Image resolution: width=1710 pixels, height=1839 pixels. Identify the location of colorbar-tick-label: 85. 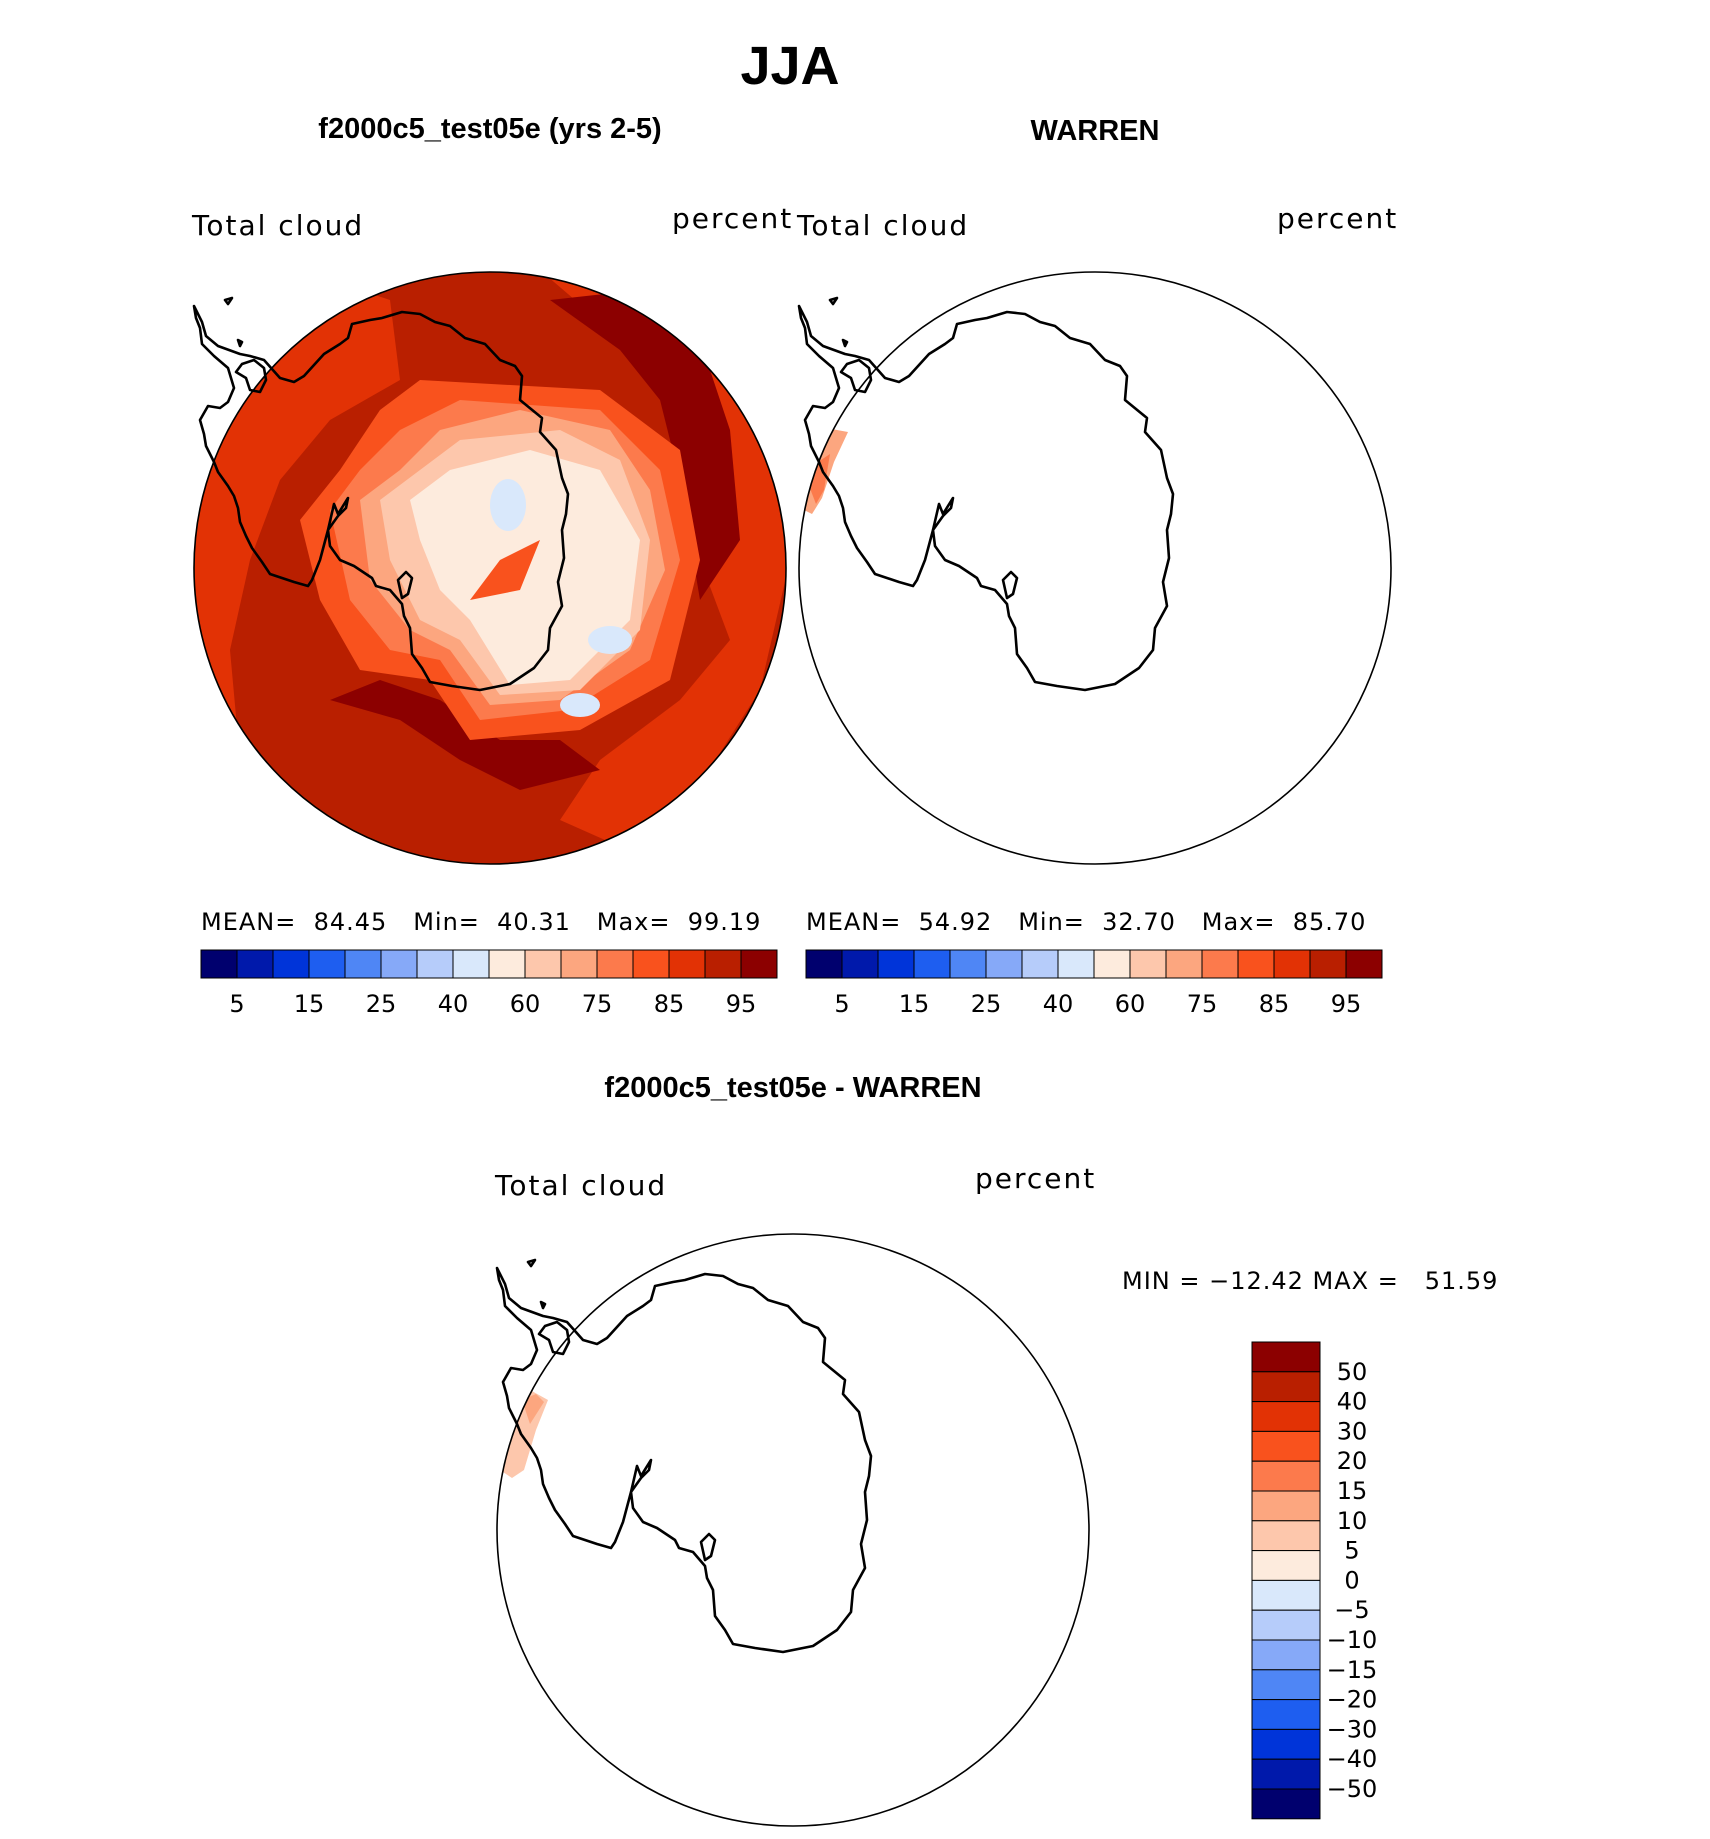
(669, 1004).